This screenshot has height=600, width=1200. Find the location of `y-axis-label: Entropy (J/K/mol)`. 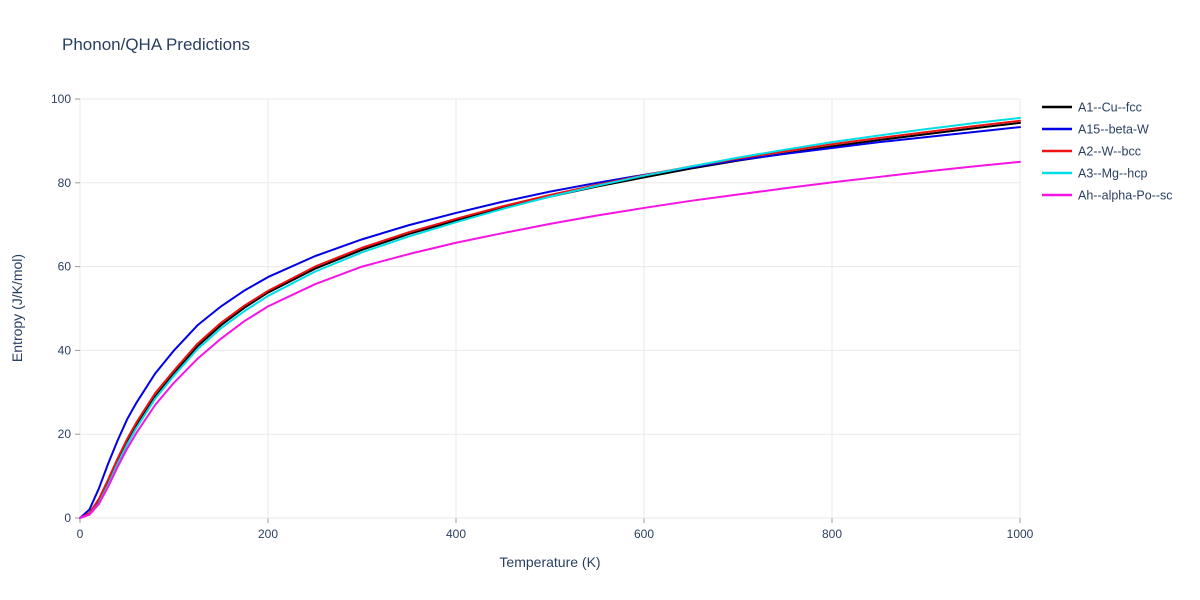

y-axis-label: Entropy (J/K/mol) is located at coordinates (17, 308).